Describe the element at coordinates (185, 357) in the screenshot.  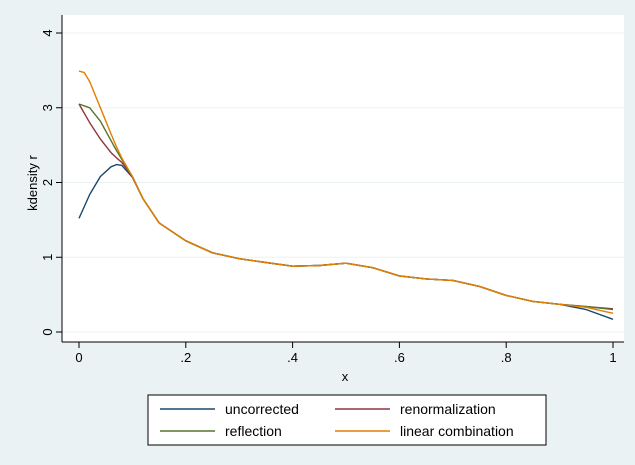
I see `x-tick-label: .2` at that location.